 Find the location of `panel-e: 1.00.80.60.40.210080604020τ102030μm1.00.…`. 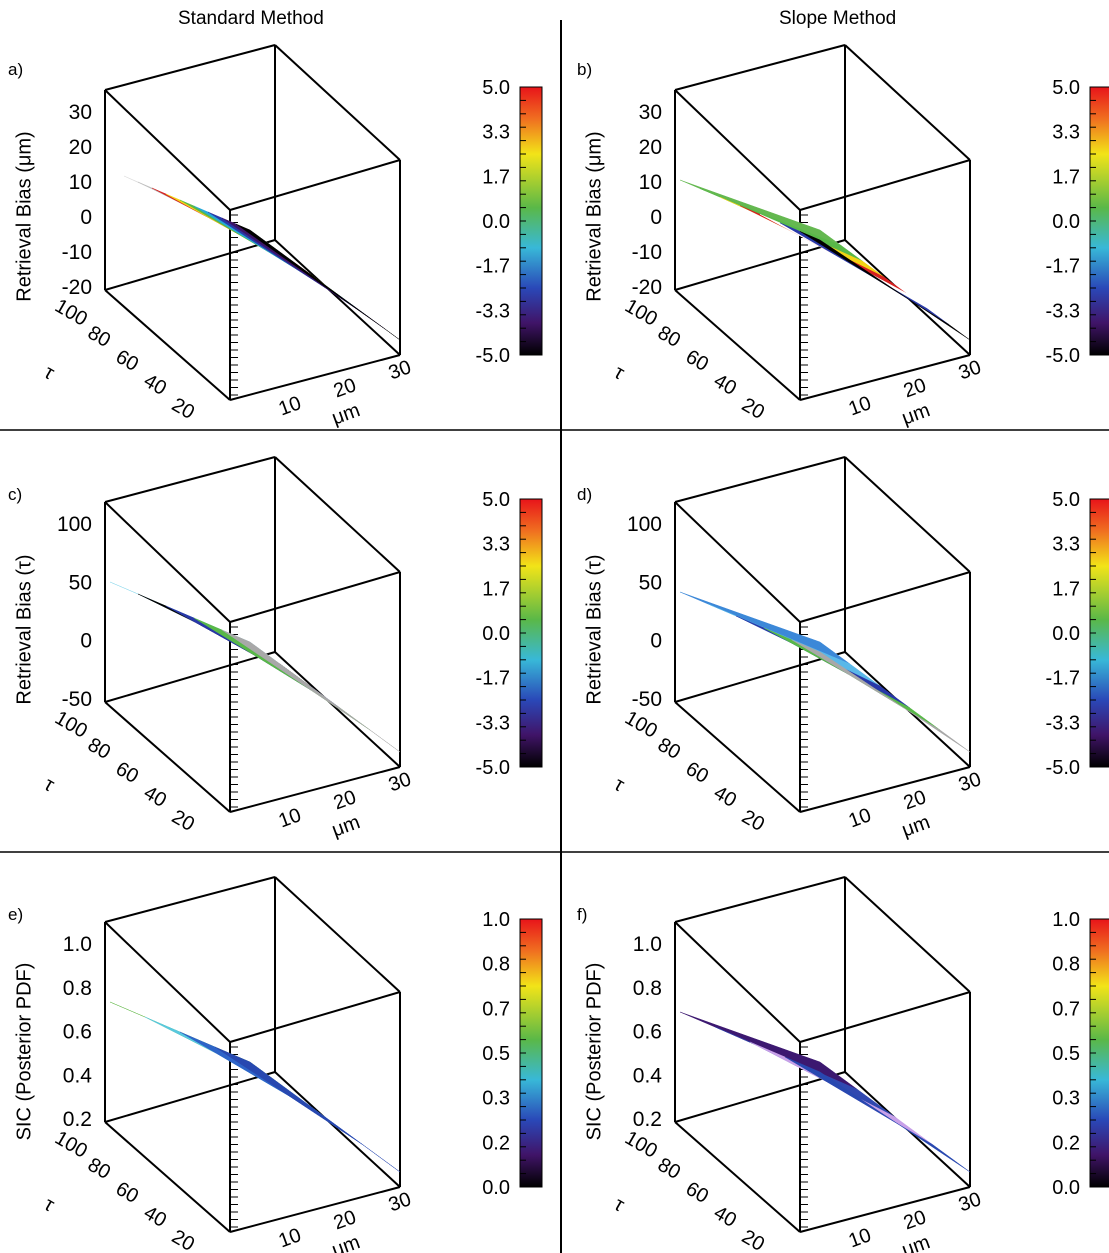

panel-e: 1.00.80.60.40.210080604020τ102030μm1.00.… is located at coordinates (291, 1064).